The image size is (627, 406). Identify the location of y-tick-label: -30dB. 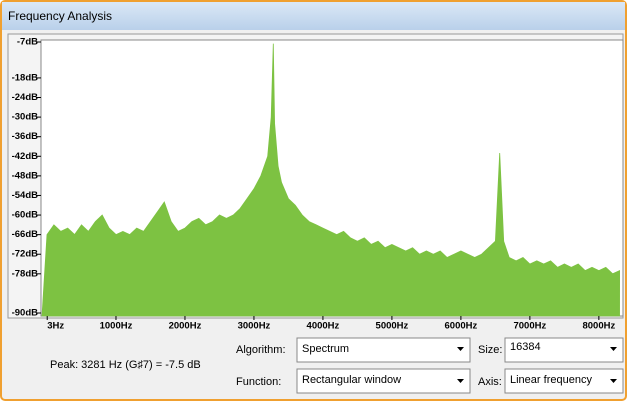
(25, 117).